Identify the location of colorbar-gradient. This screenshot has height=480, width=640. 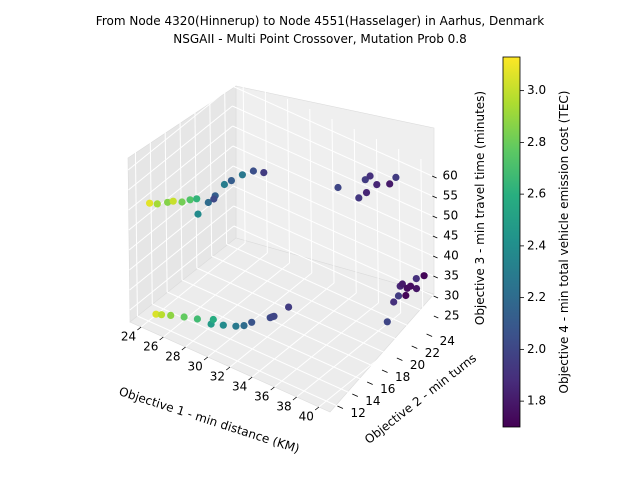
(511, 242).